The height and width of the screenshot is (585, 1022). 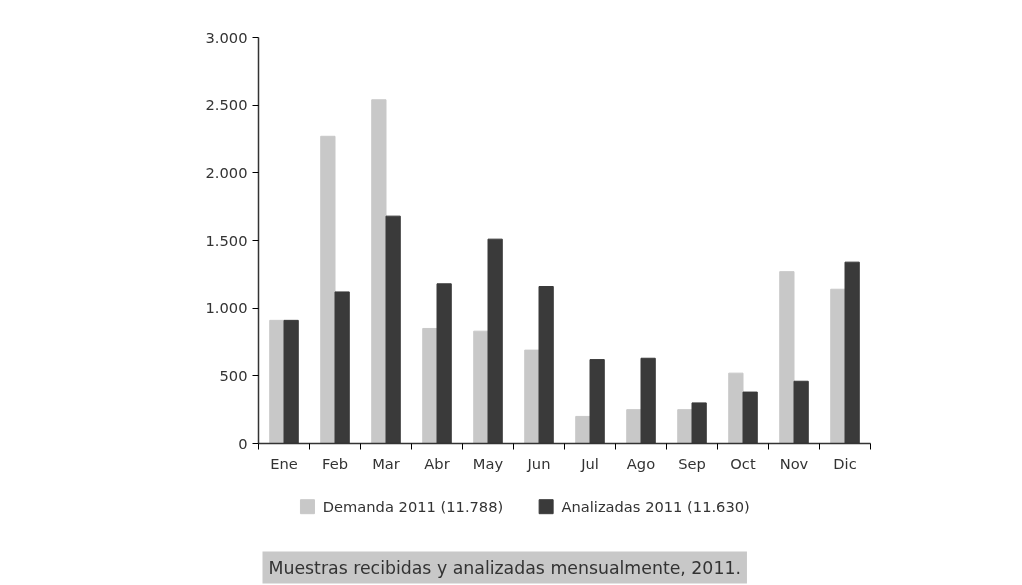 What do you see at coordinates (589, 463) in the screenshot?
I see `x-tick-label: Jul` at bounding box center [589, 463].